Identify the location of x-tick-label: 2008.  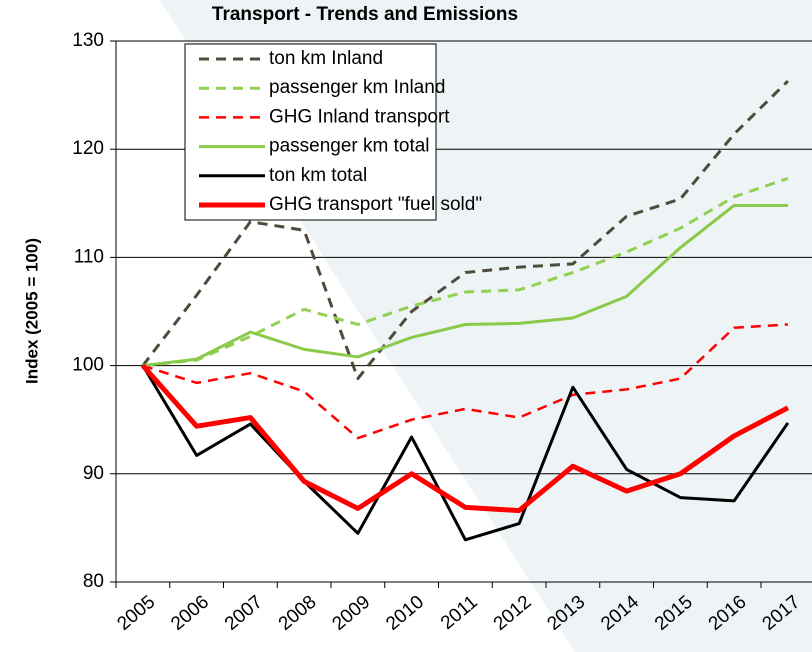
(298, 613).